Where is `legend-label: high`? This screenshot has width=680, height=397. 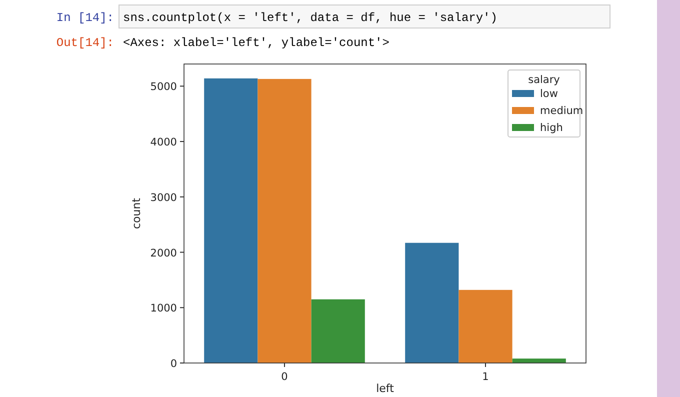 legend-label: high is located at coordinates (551, 128).